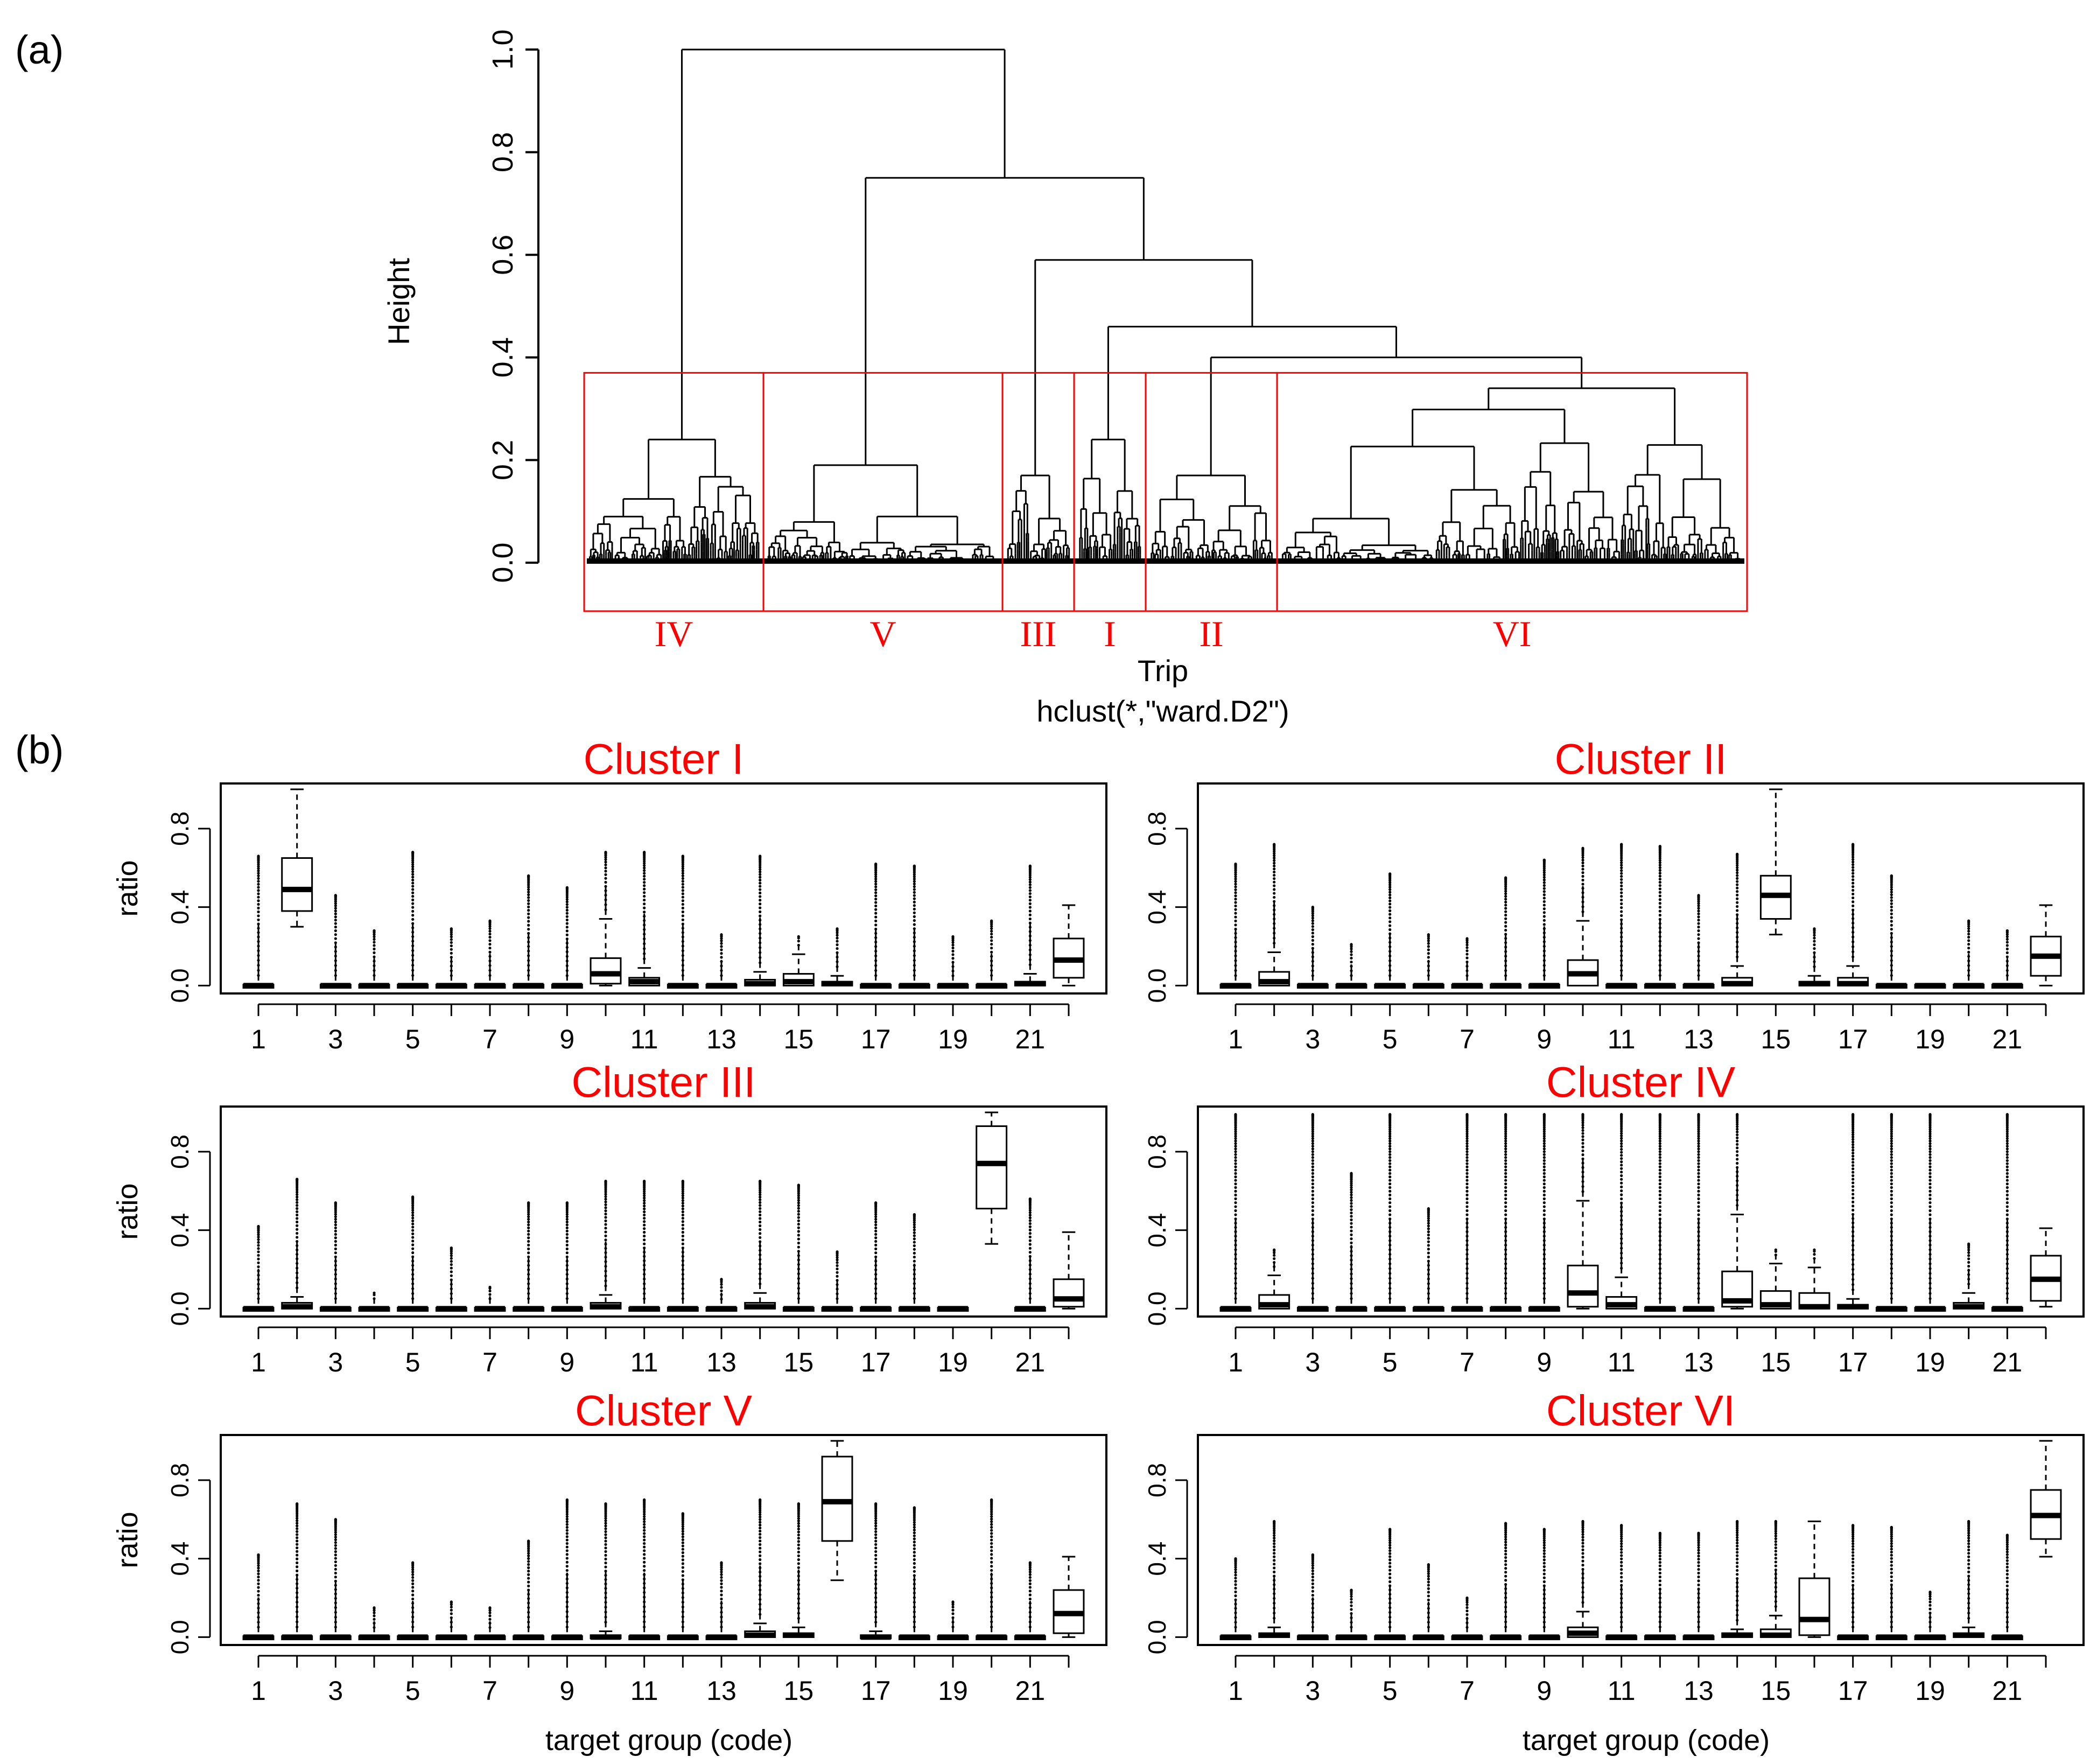 Image resolution: width=2097 pixels, height=1764 pixels. What do you see at coordinates (664, 759) in the screenshot?
I see `cluster-title: Cluster I` at bounding box center [664, 759].